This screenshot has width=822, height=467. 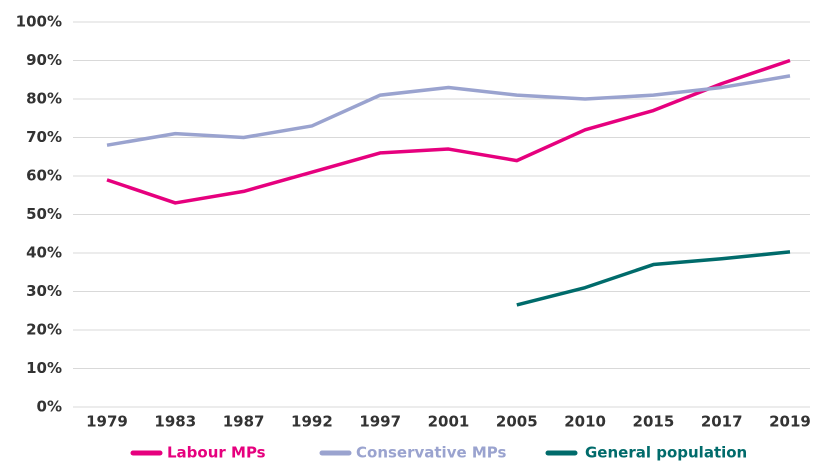 I want to click on y-tick-label: 20%, so click(x=44, y=330).